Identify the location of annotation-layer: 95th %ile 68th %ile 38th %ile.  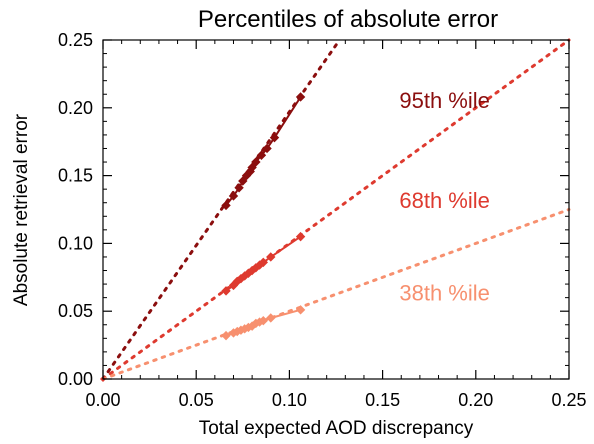
(444, 197).